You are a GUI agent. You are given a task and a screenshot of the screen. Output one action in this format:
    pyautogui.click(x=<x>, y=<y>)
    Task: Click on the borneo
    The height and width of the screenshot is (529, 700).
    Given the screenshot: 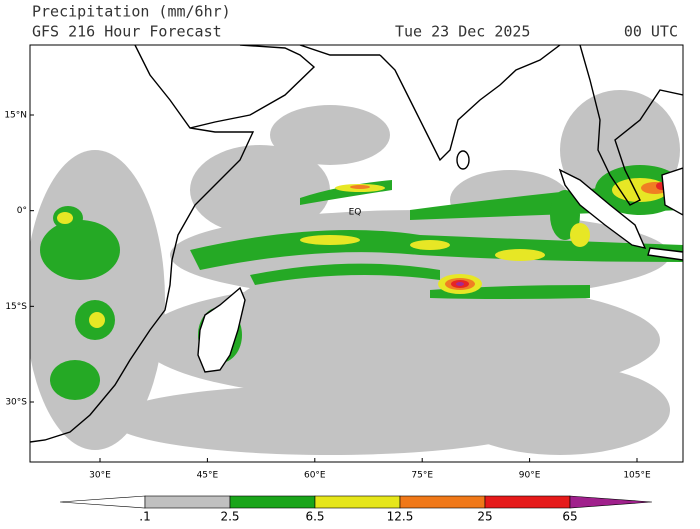 What is the action you would take?
    pyautogui.click(x=672, y=191)
    